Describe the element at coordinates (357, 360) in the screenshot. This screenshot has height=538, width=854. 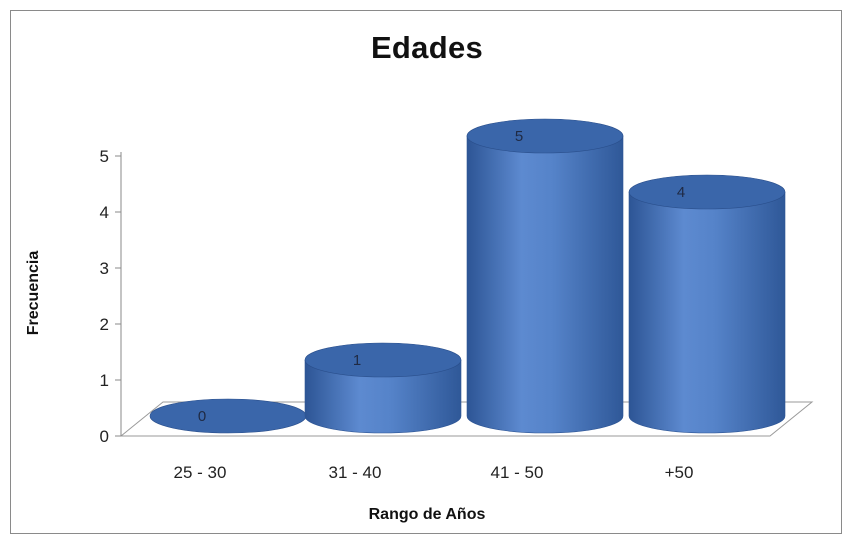
I see `data-label: 1` at that location.